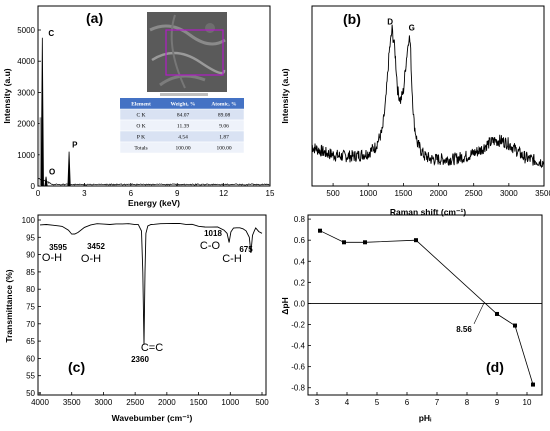 The width and height of the screenshot is (550, 431). What do you see at coordinates (182, 105) in the screenshot?
I see `table-header-cell: Weight, %` at bounding box center [182, 105].